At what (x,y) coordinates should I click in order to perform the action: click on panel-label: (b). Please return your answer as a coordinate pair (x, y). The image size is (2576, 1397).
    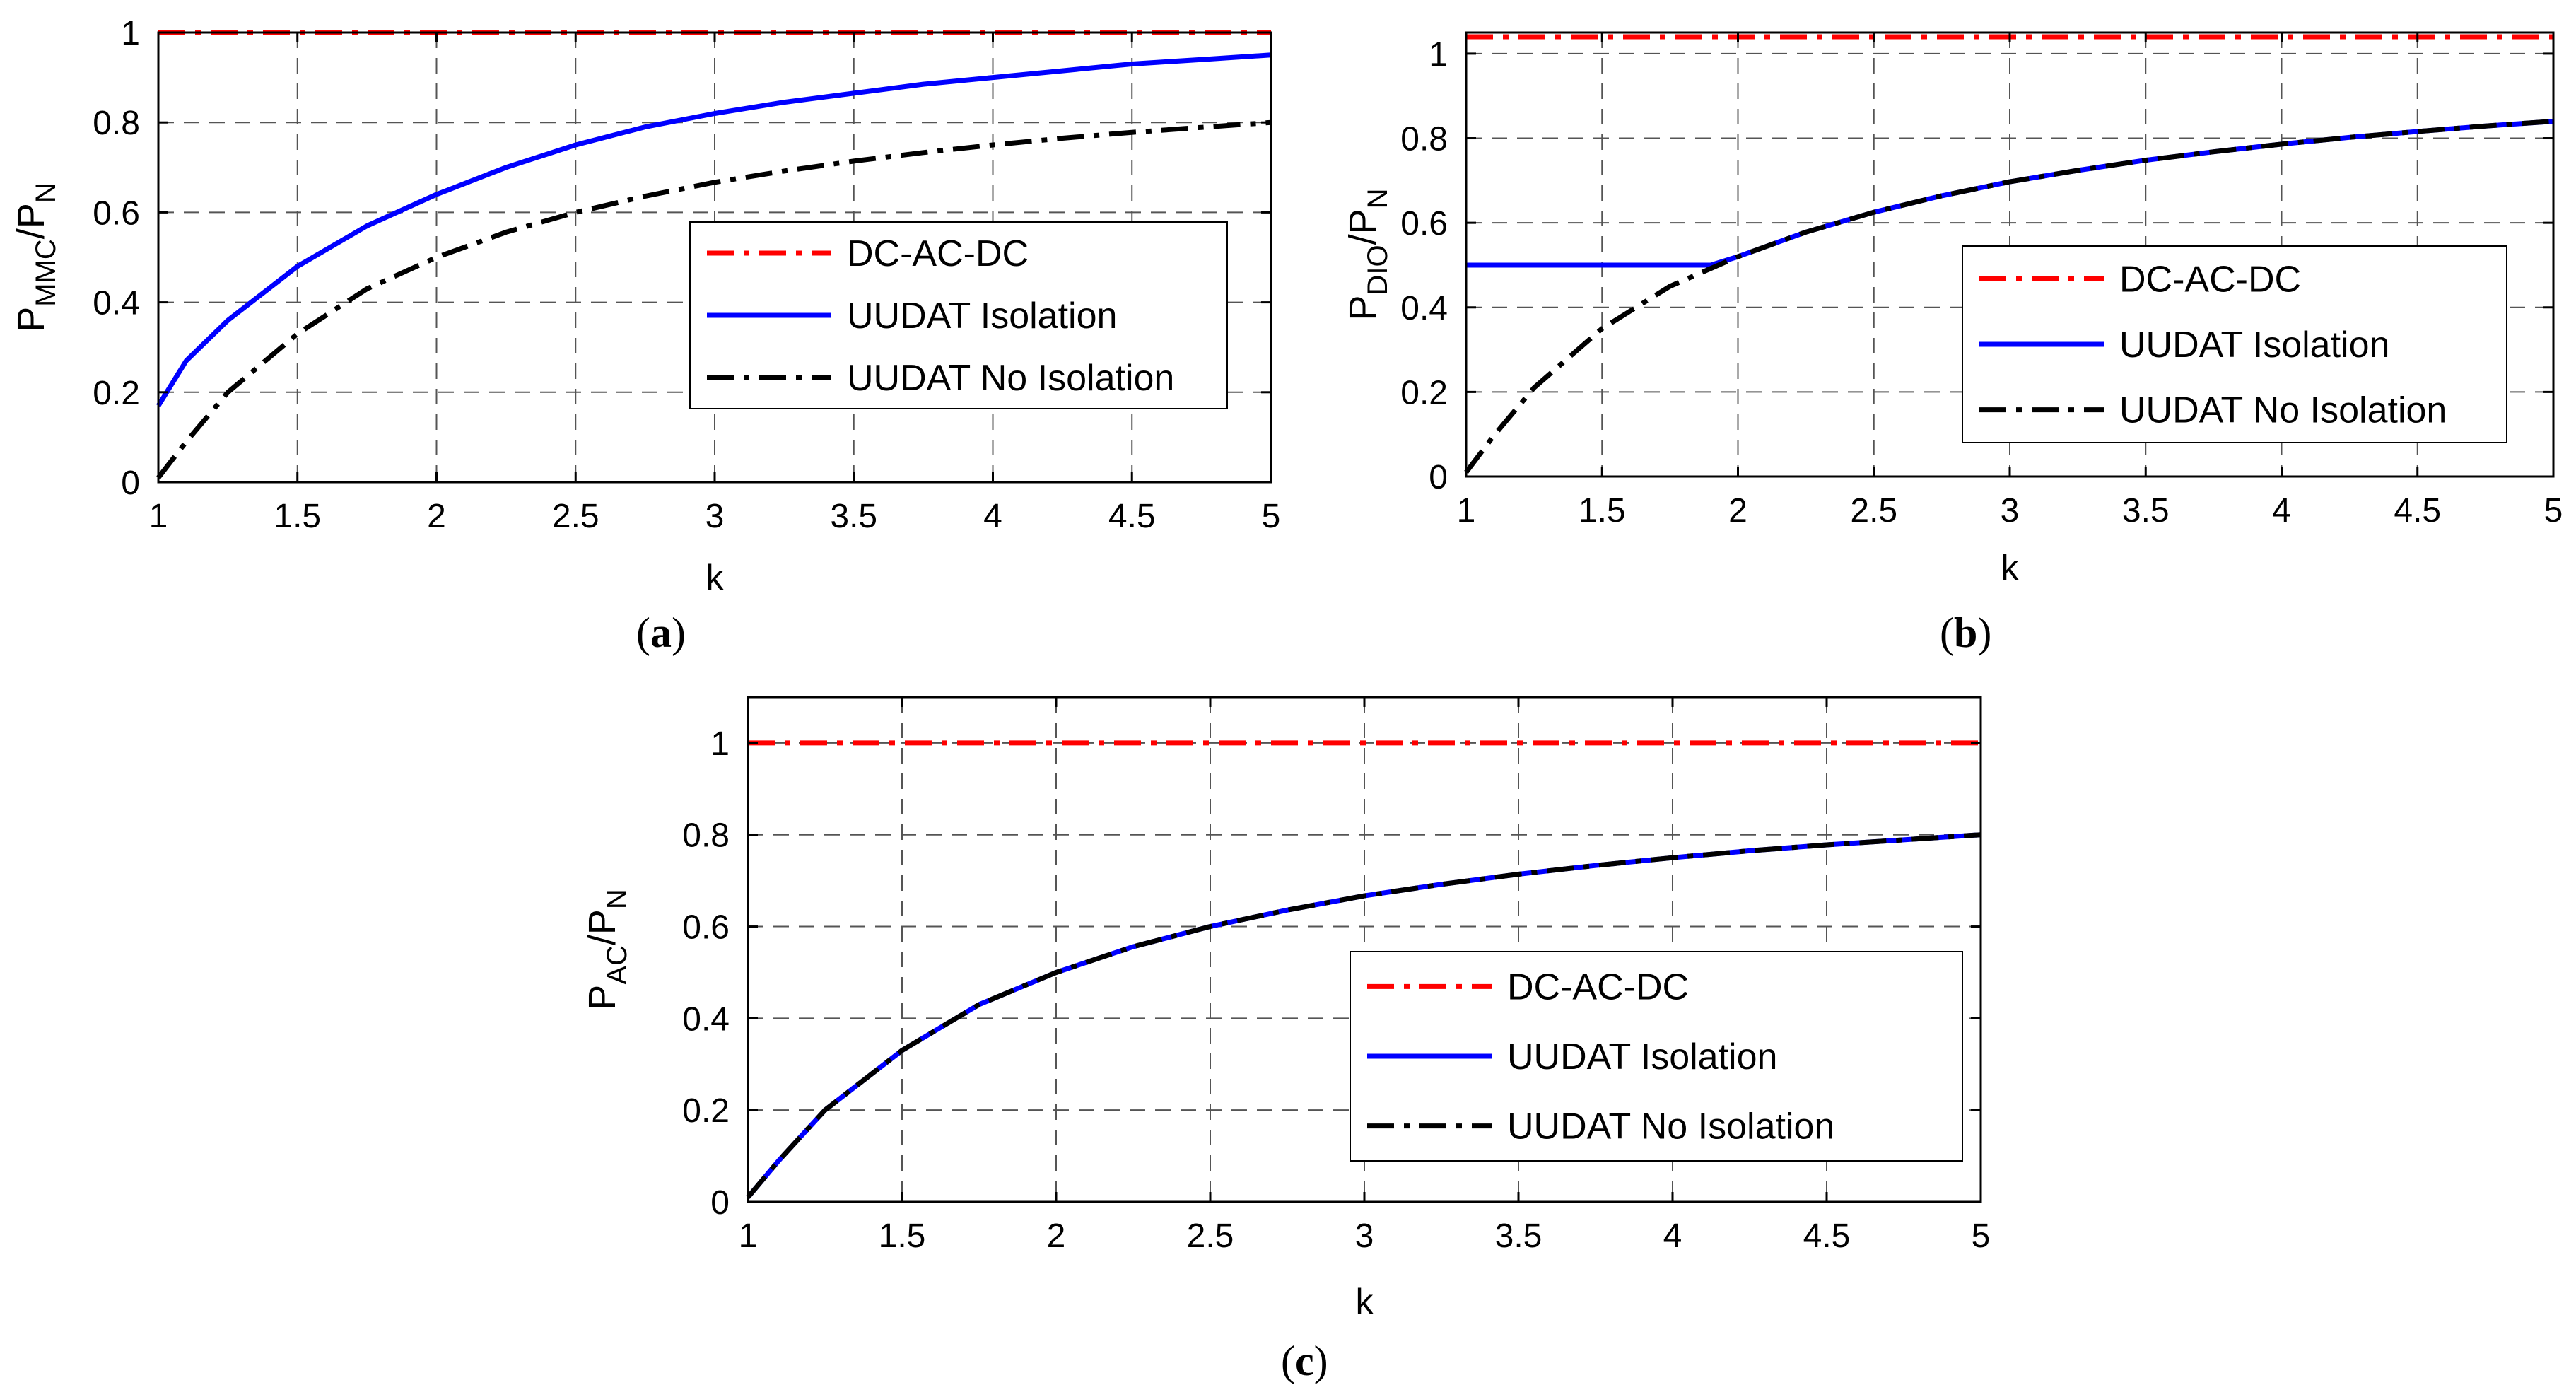
    Looking at the image, I should click on (1966, 632).